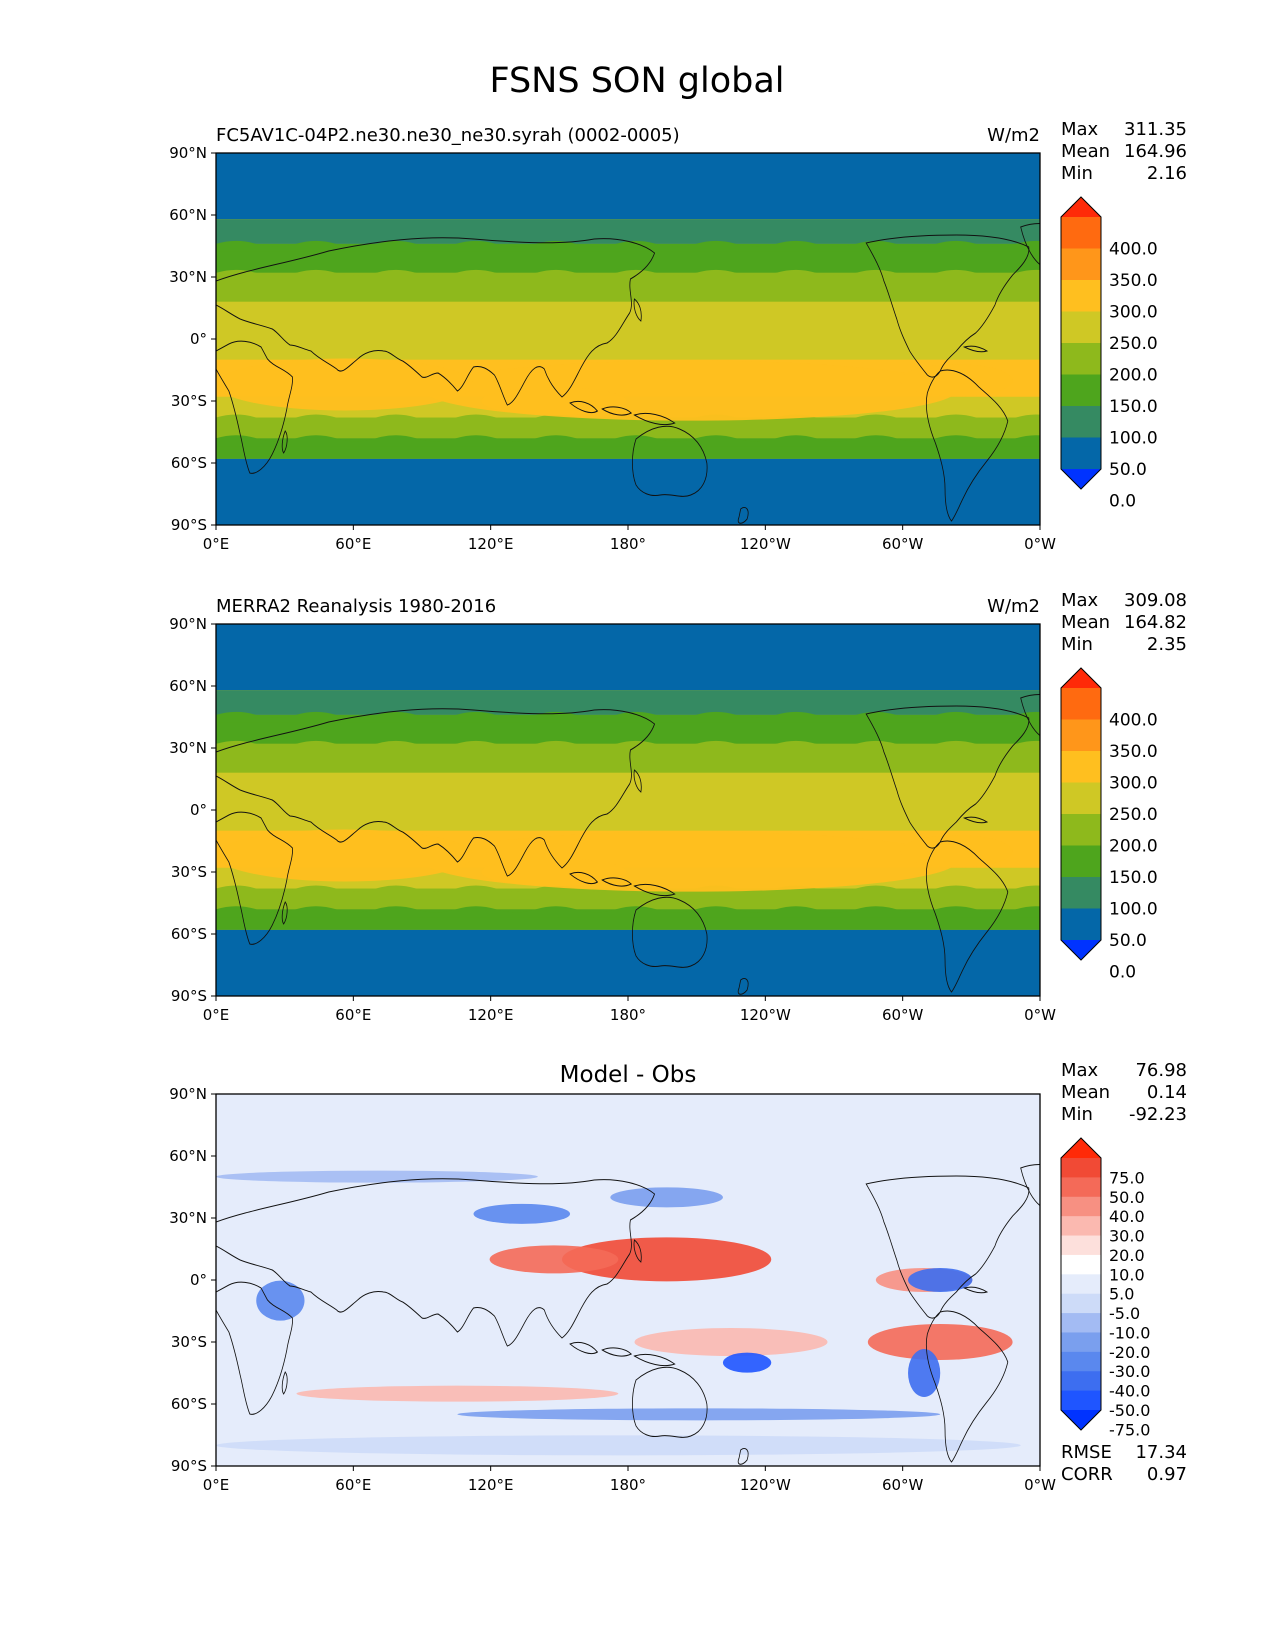  What do you see at coordinates (1129, 1352) in the screenshot?
I see `colorbar-label: -20.0` at bounding box center [1129, 1352].